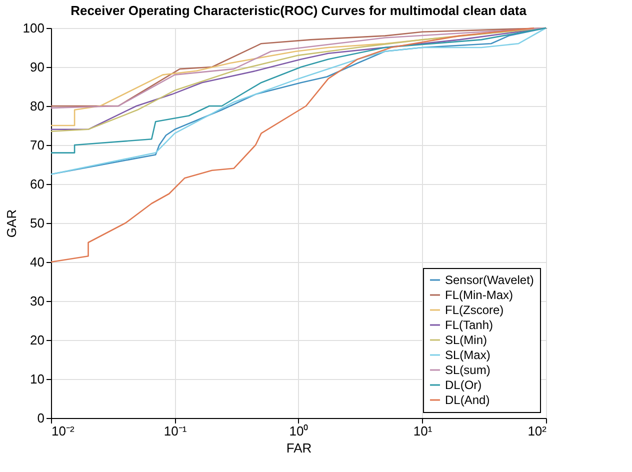 The image size is (632, 472). Describe the element at coordinates (474, 310) in the screenshot. I see `legend-label: FL(Zscore)` at that location.